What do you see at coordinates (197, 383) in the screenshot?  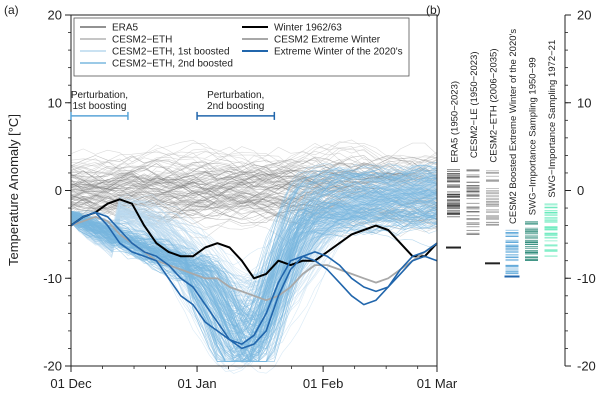 I see `x-tick-label: 01 Jan` at bounding box center [197, 383].